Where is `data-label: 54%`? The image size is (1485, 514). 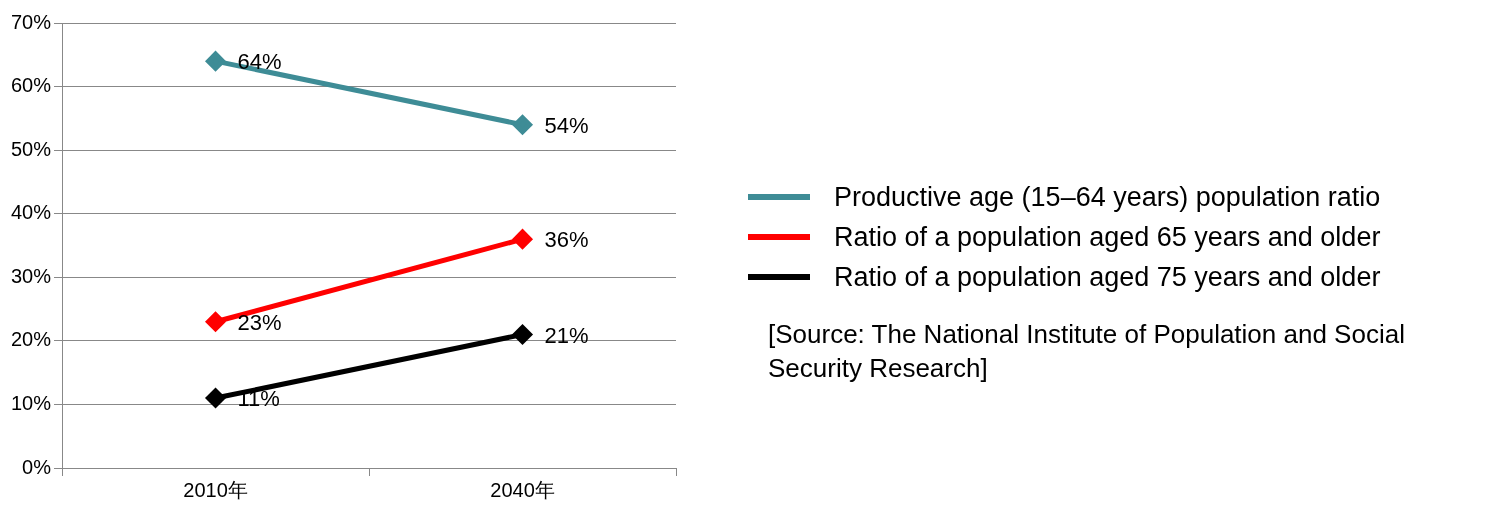
data-label: 54% is located at coordinates (566, 125).